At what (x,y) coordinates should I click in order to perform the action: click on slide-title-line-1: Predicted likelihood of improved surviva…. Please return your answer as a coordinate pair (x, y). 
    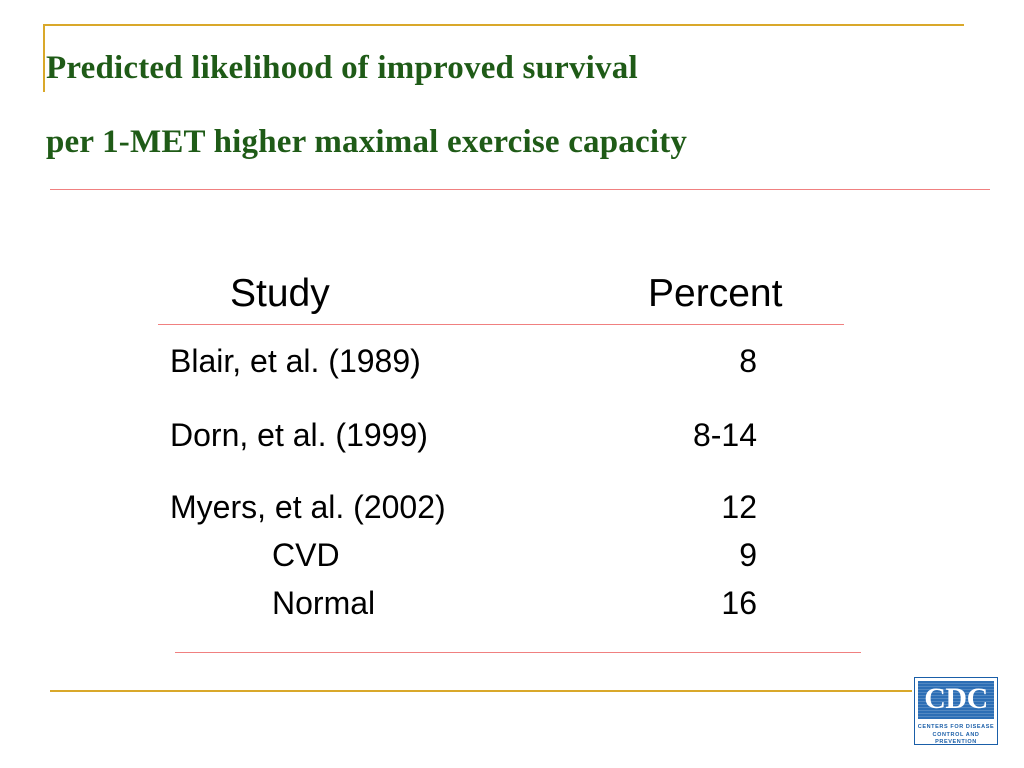
    Looking at the image, I should click on (342, 68).